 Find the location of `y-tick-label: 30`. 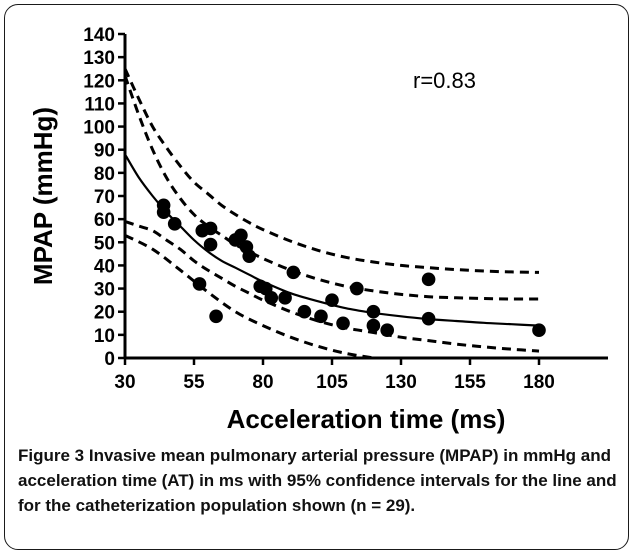

y-tick-label: 30 is located at coordinates (104, 290).